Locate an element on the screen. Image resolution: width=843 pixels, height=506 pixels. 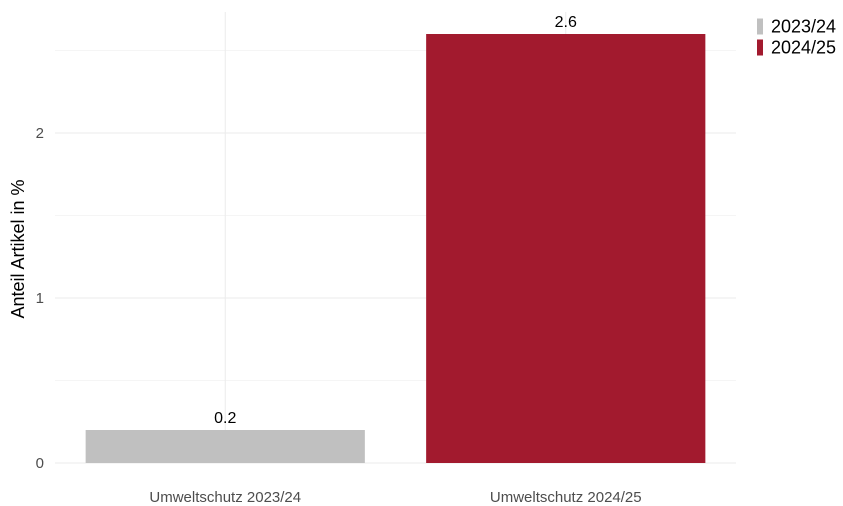
data-label-2: 2.6 is located at coordinates (566, 22).